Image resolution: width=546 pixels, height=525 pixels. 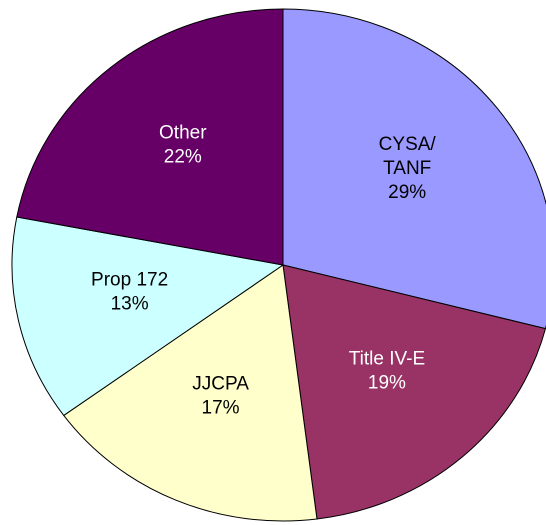 I want to click on slice-value-label: 19%, so click(x=387, y=382).